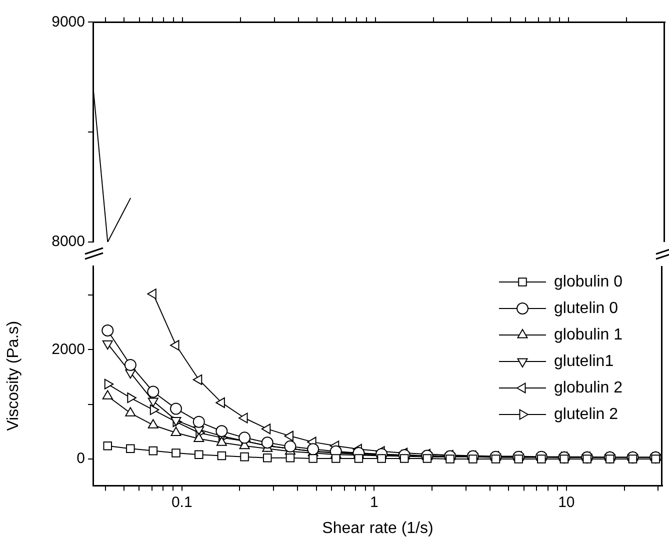 The height and width of the screenshot is (550, 669). Describe the element at coordinates (588, 335) in the screenshot. I see `legend-label: globulin 1` at that location.